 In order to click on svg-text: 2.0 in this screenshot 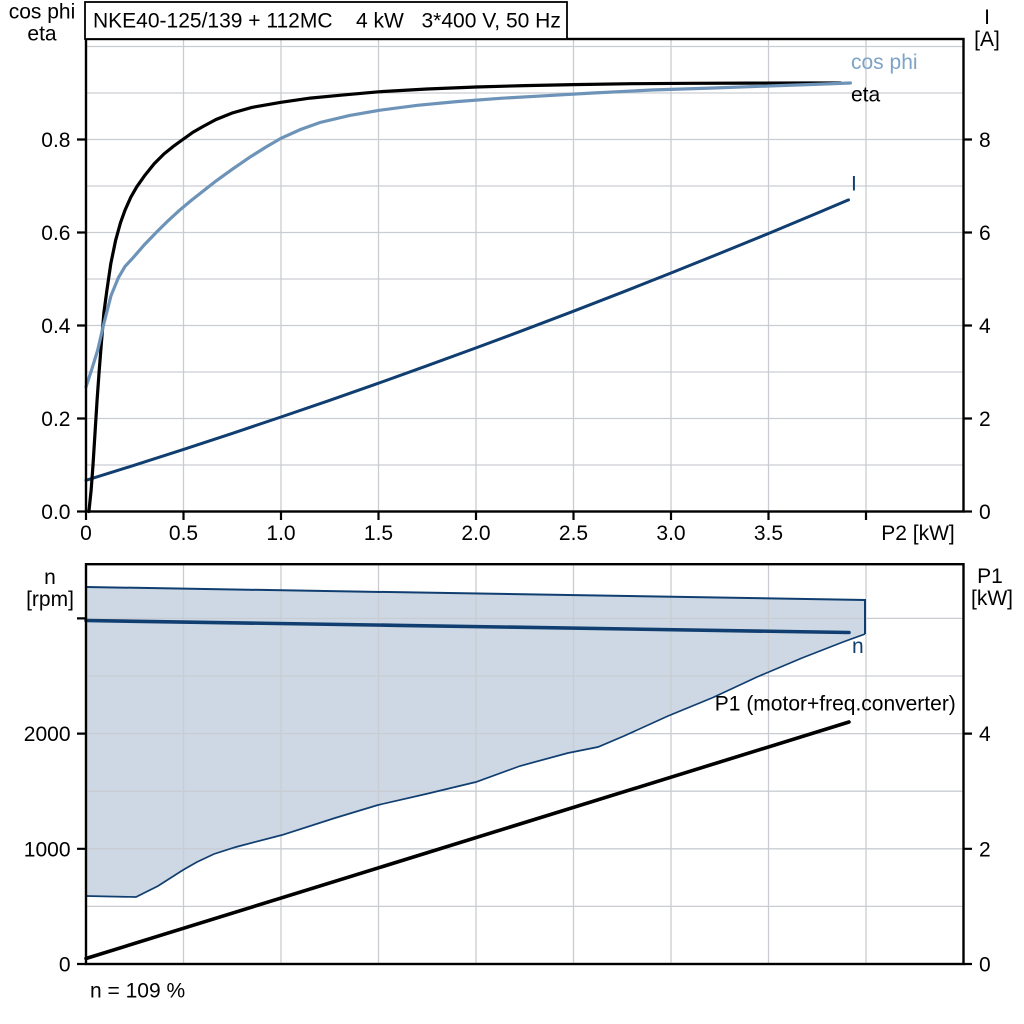, I will do `click(475, 533)`.